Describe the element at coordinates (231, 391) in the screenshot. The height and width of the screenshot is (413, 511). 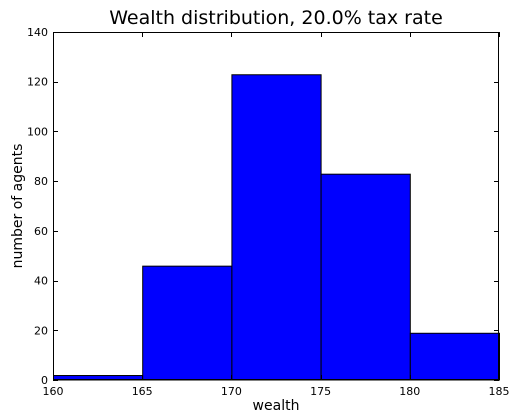
I see `x-tick-label: 170` at that location.